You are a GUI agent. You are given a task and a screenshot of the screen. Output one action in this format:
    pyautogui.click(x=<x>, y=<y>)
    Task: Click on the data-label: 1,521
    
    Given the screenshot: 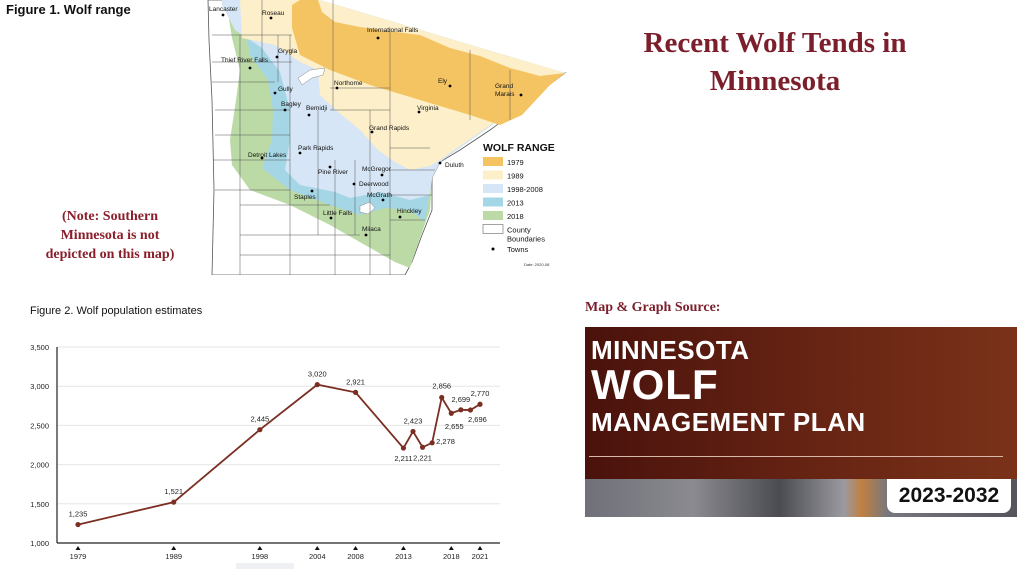 What is the action you would take?
    pyautogui.click(x=173, y=491)
    